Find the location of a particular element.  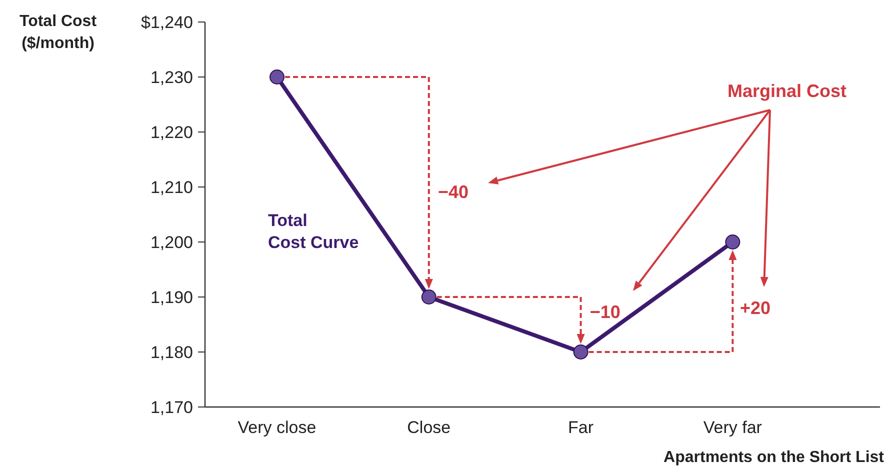

y-tick-label: 1,200 is located at coordinates (171, 242).